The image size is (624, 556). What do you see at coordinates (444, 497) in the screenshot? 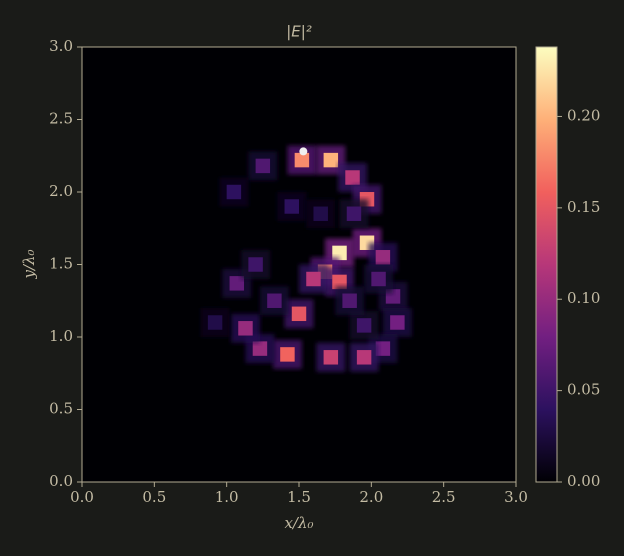
I see `x-tick-label: 2.5` at bounding box center [444, 497].